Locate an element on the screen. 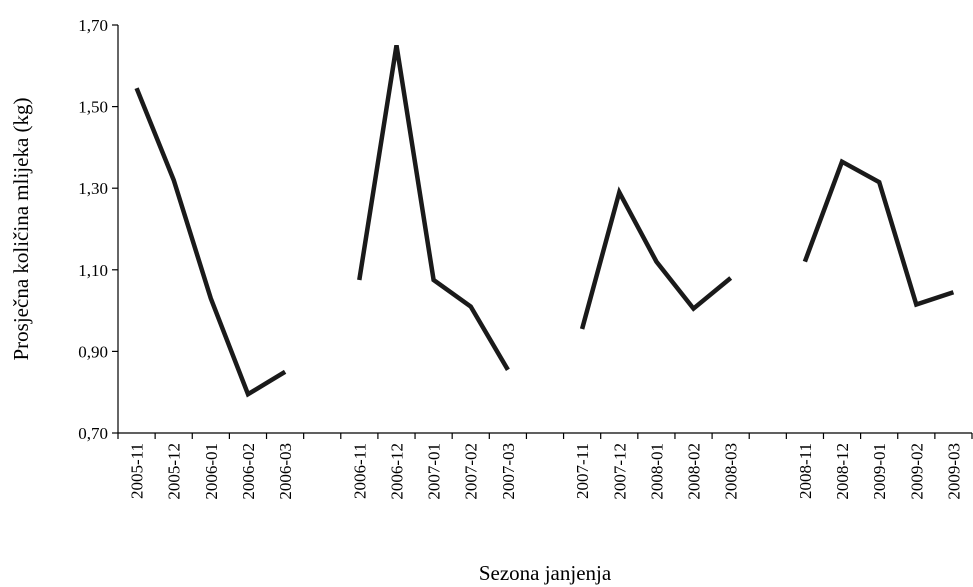 The width and height of the screenshot is (973, 587). y-tick-label: 1,30 is located at coordinates (93, 188).